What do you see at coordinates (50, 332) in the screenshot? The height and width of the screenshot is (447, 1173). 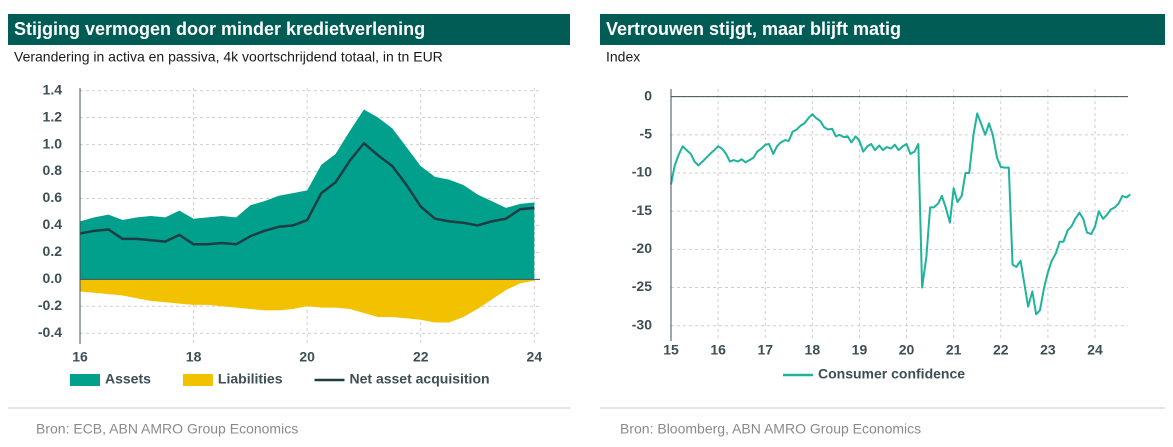 I see `y-tick-label: -0.4` at bounding box center [50, 332].